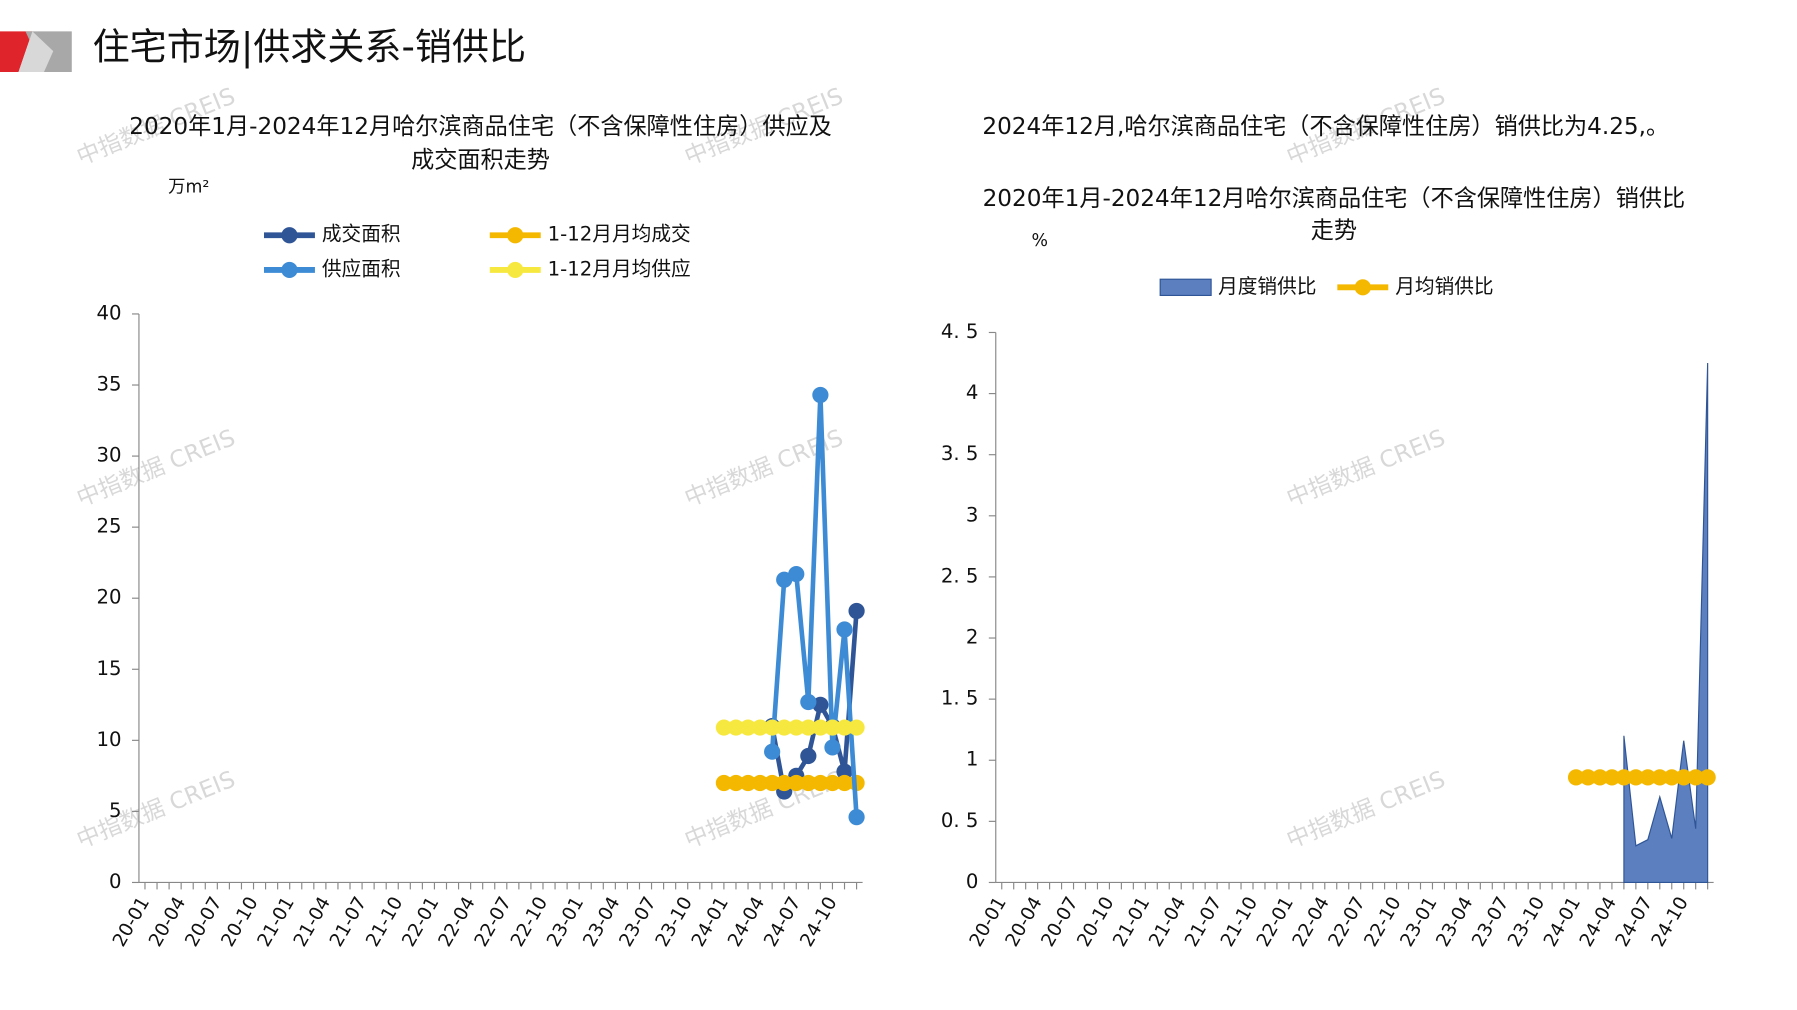  I want to click on description: 2024年12月,哈尔滨商品住宅（不含保障性住房）销供比为4.25,。, so click(1325, 127).